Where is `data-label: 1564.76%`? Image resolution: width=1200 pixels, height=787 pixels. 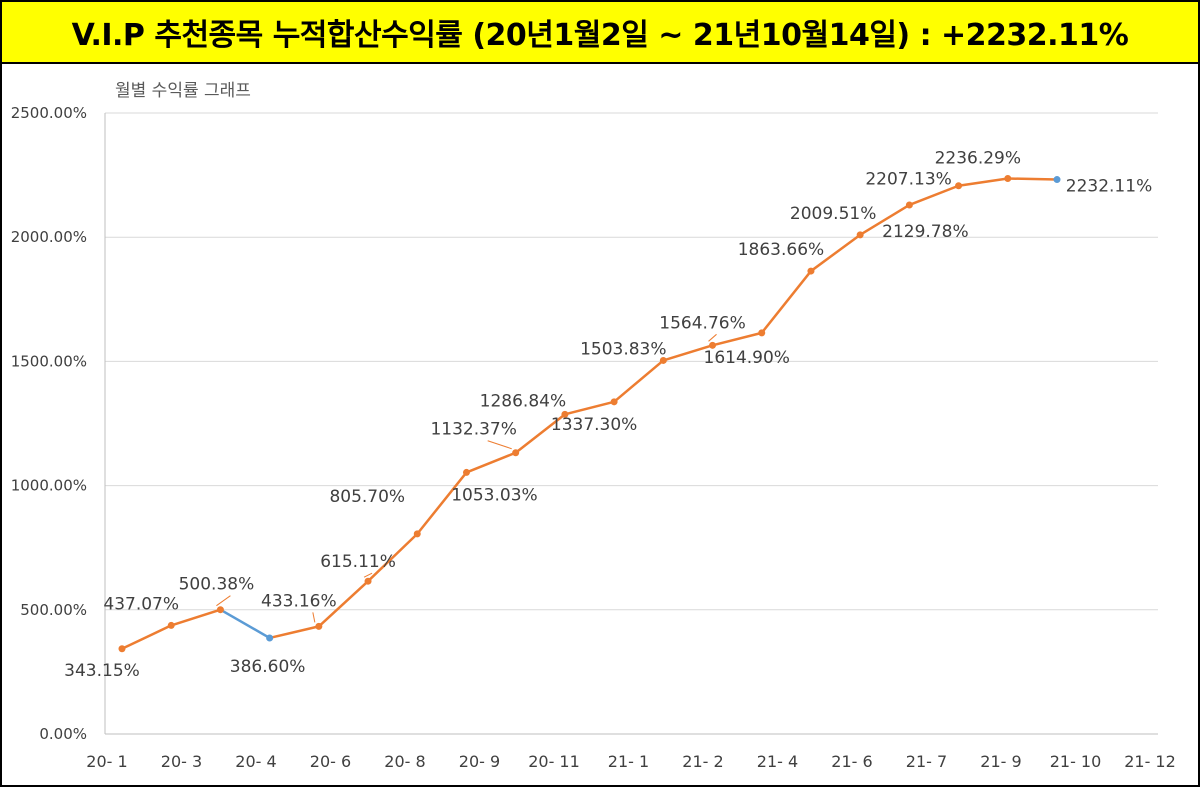 data-label: 1564.76% is located at coordinates (702, 323).